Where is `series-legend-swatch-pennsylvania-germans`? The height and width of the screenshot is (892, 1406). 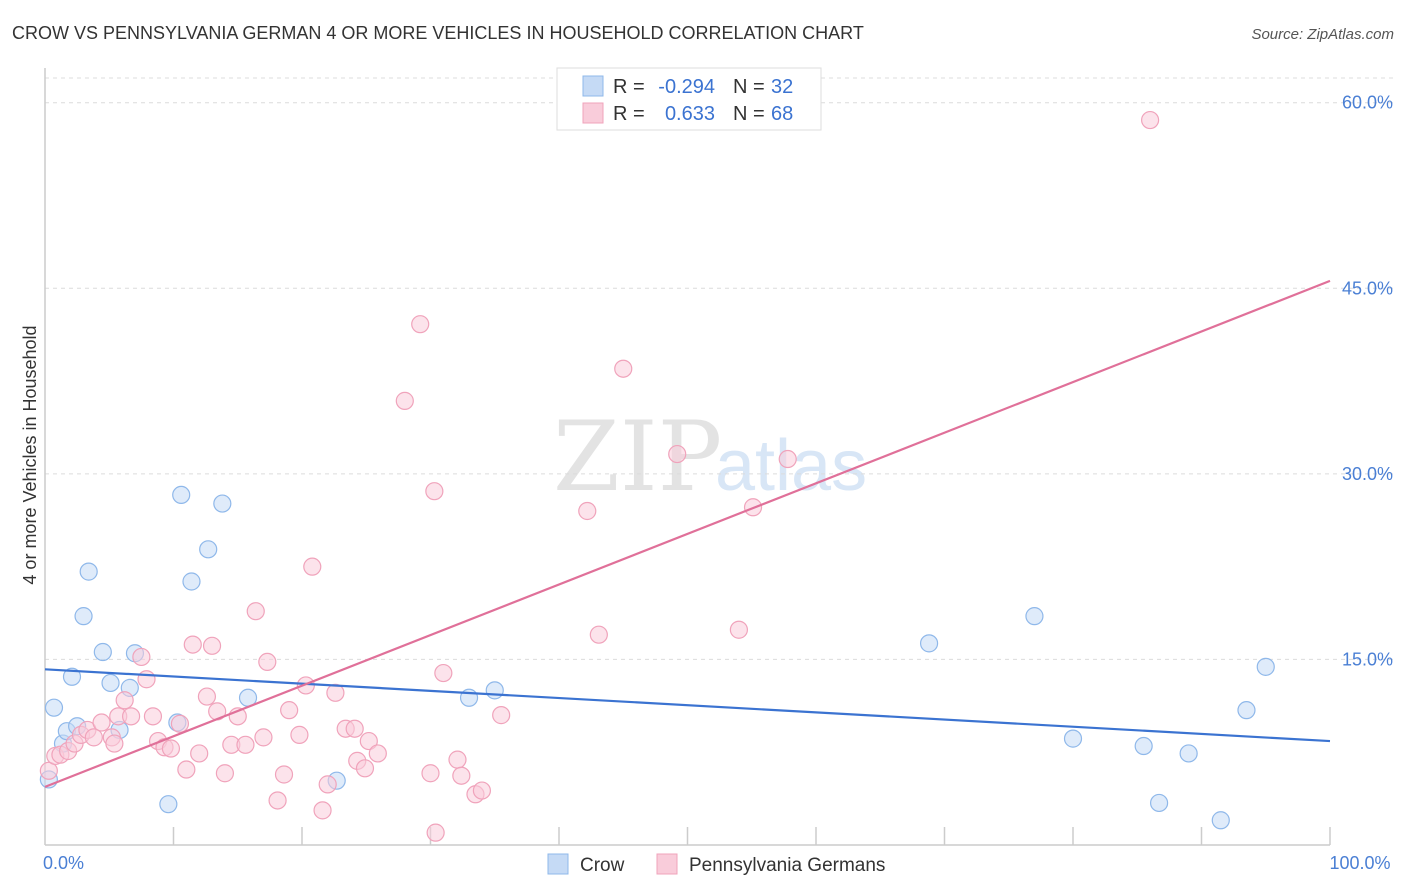 series-legend-swatch-pennsylvania-germans is located at coordinates (667, 864).